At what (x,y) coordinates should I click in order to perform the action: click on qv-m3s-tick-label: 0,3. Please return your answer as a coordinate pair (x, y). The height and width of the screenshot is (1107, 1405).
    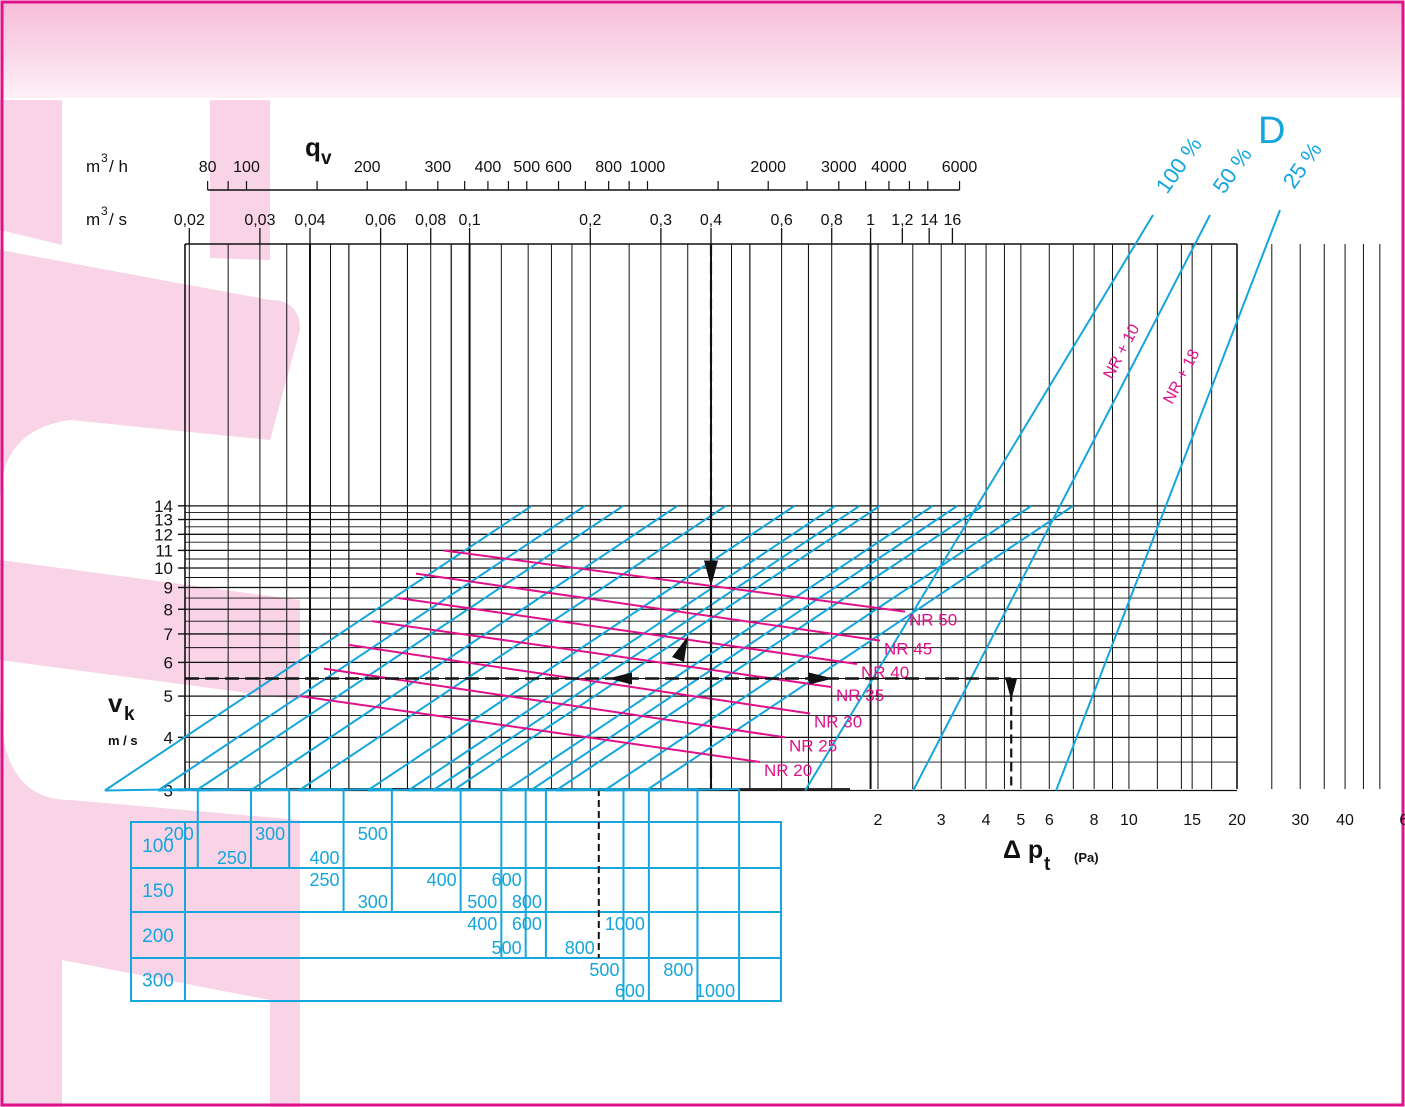
    Looking at the image, I should click on (661, 220).